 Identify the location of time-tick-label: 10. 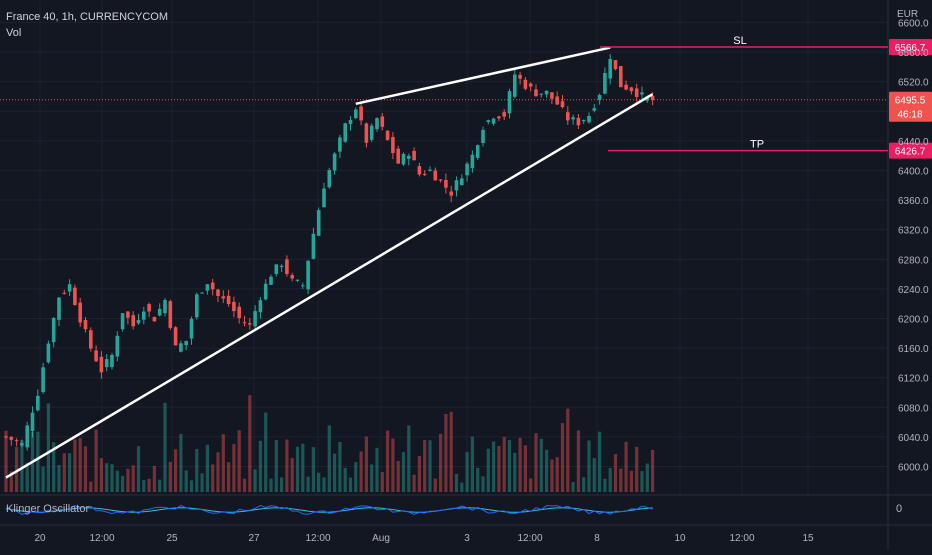
(680, 538).